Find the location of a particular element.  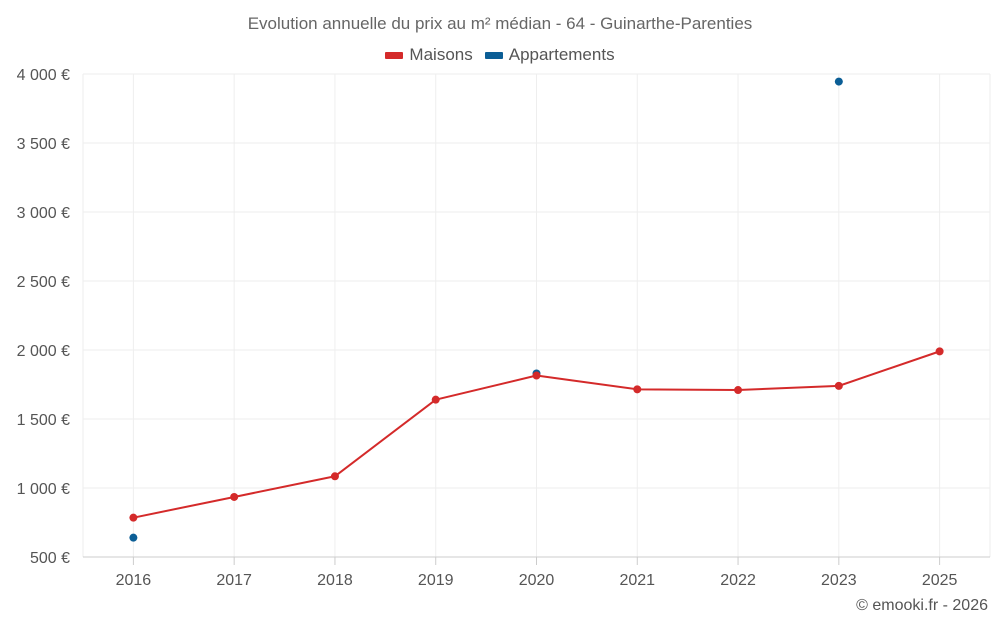

legend: Maisons Appartements is located at coordinates (500, 55).